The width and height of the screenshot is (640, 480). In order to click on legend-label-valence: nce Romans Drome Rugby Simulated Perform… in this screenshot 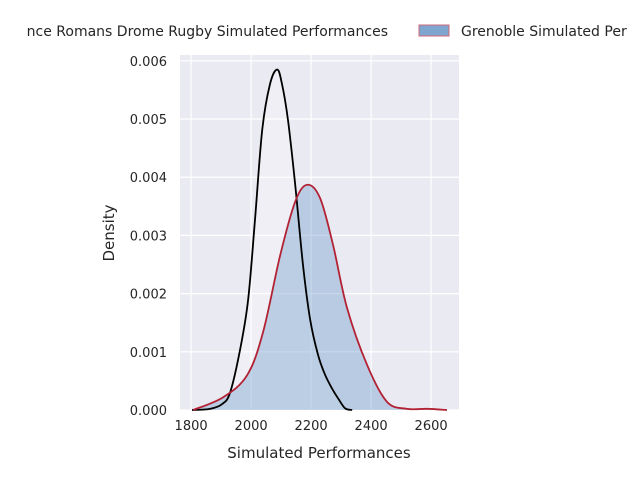, I will do `click(207, 32)`.